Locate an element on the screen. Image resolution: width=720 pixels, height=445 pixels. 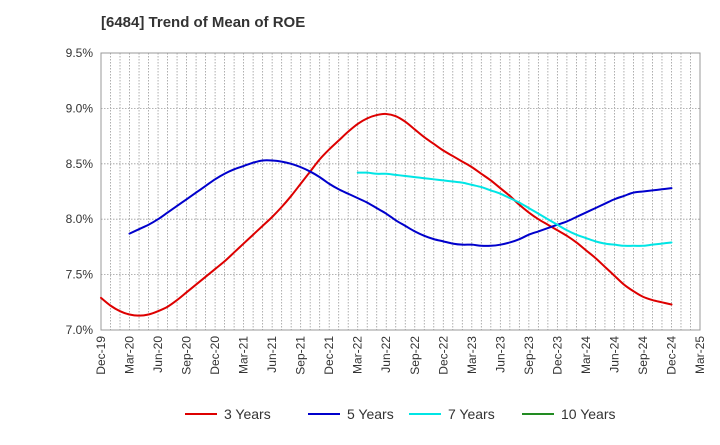
x-tick-label: Jun-23 is located at coordinates (500, 354).